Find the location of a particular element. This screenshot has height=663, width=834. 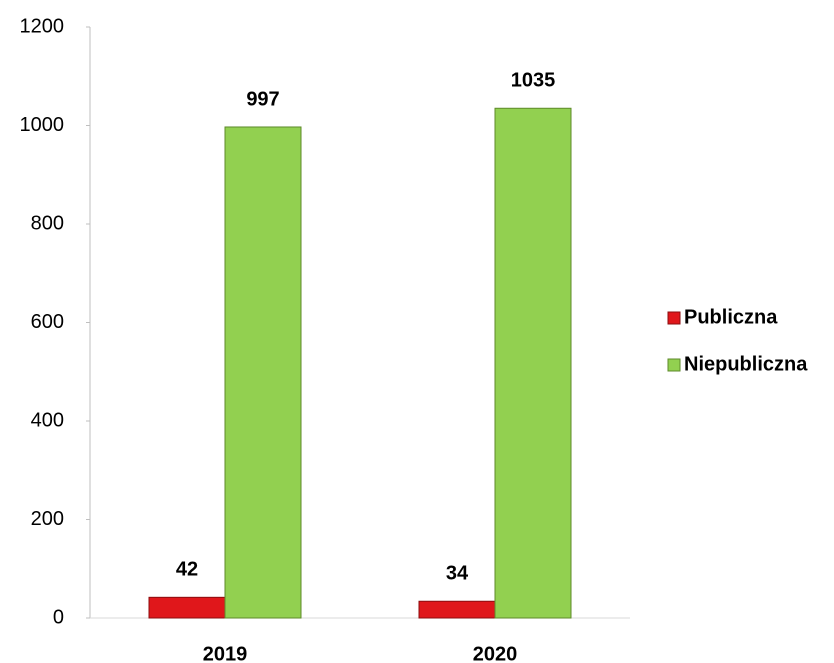

y-tick-label: 400 is located at coordinates (47, 420).